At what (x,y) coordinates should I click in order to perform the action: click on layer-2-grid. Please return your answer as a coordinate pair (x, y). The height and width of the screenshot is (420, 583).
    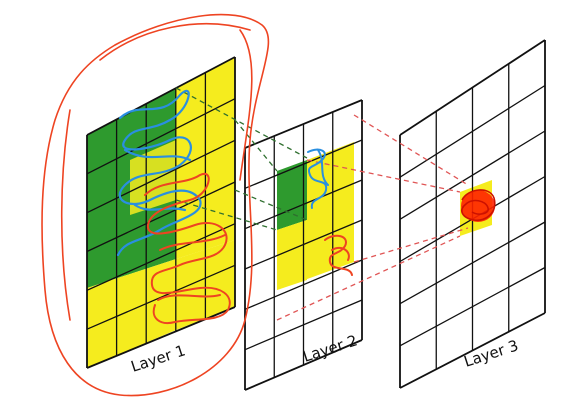
    Looking at the image, I should click on (303, 245).